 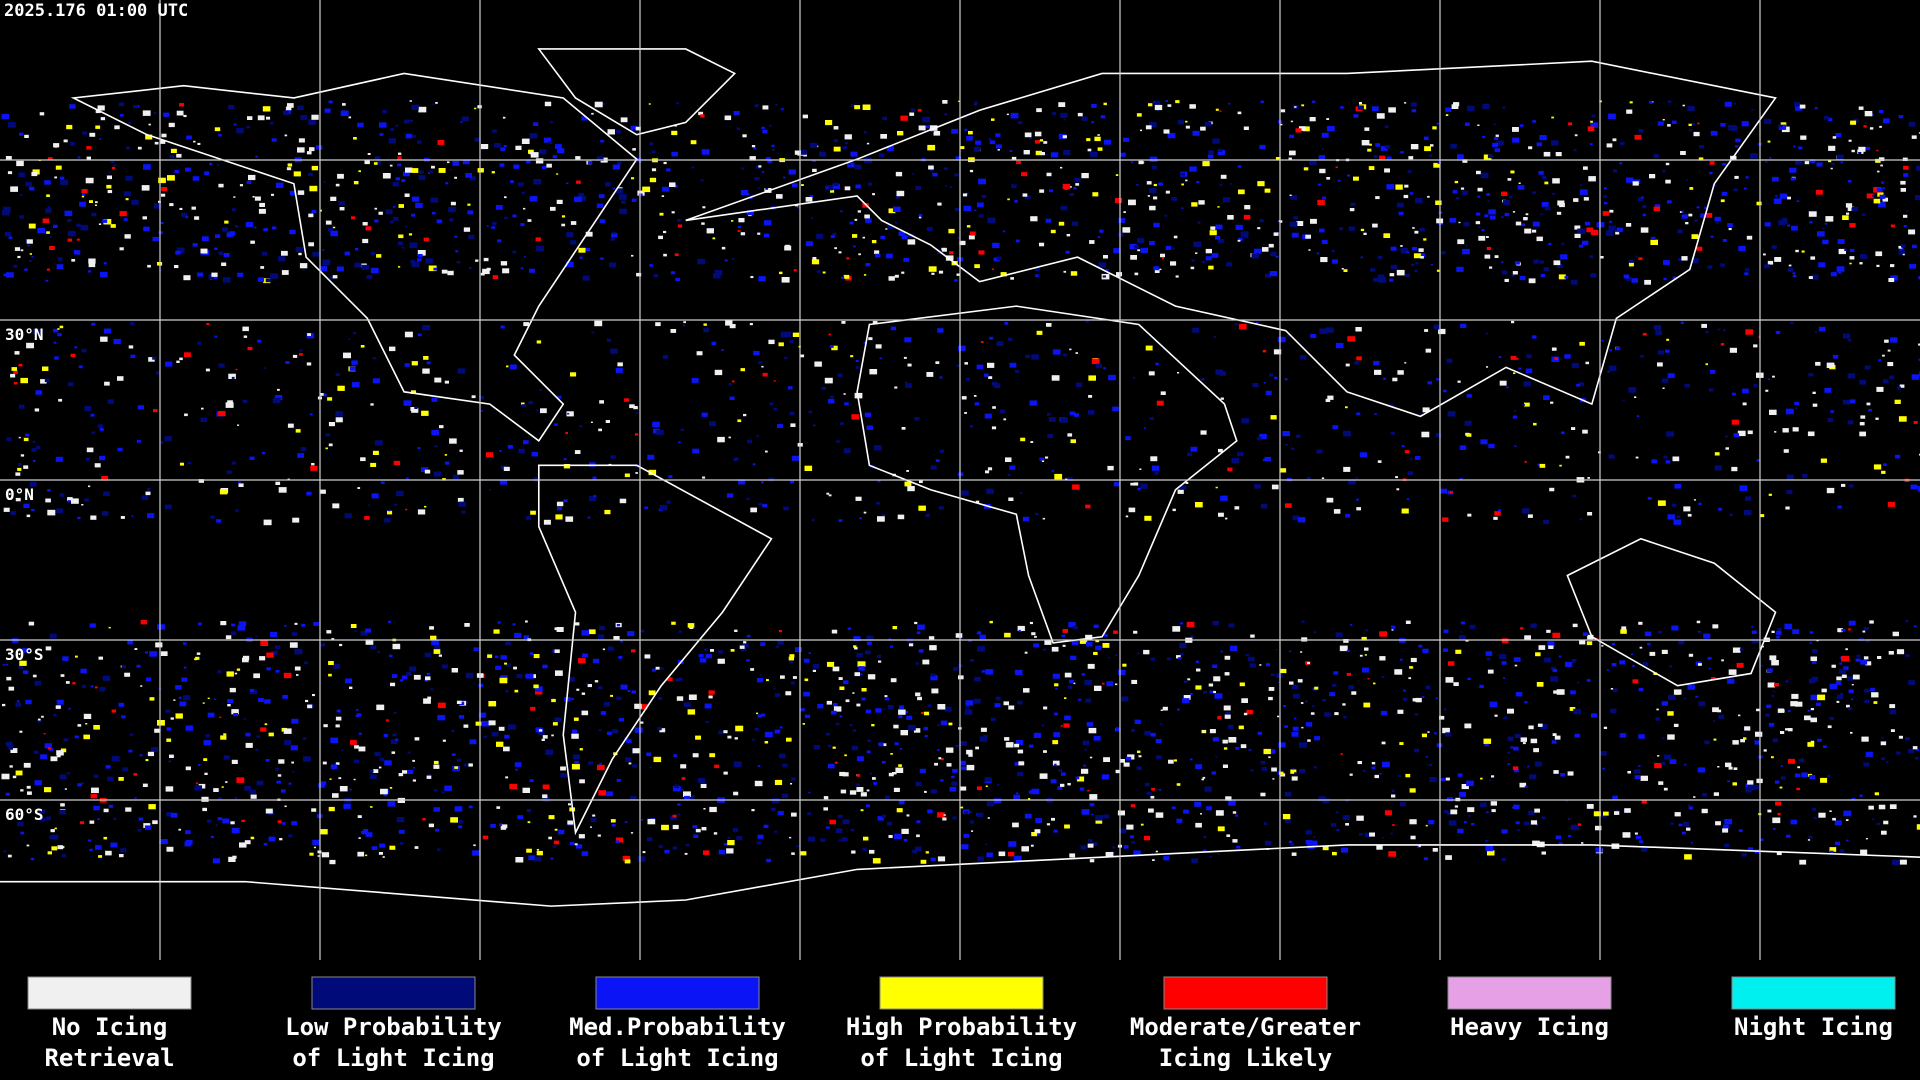 I want to click on coastline, so click(x=354, y=256).